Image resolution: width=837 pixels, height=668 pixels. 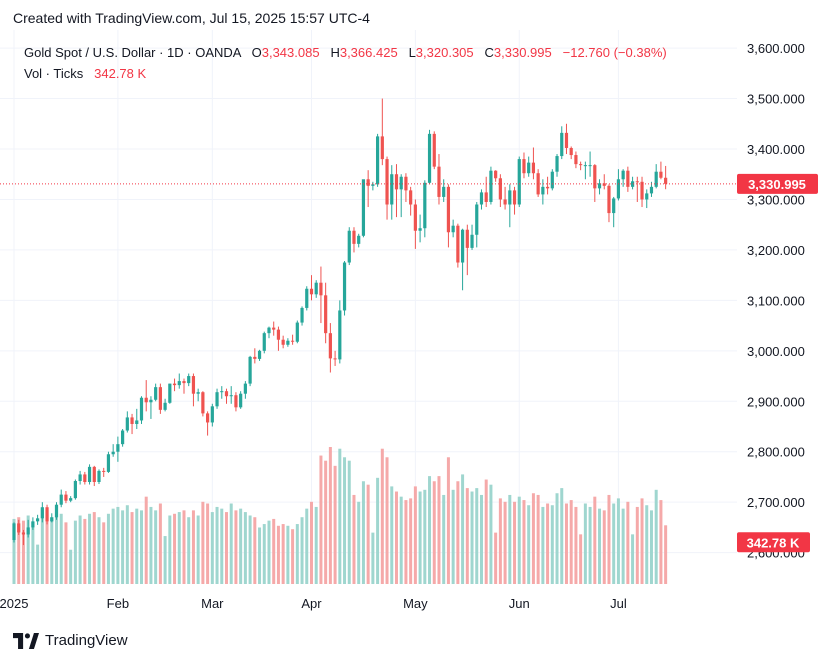 I want to click on tradingview-footer: TradingView, so click(x=70, y=640).